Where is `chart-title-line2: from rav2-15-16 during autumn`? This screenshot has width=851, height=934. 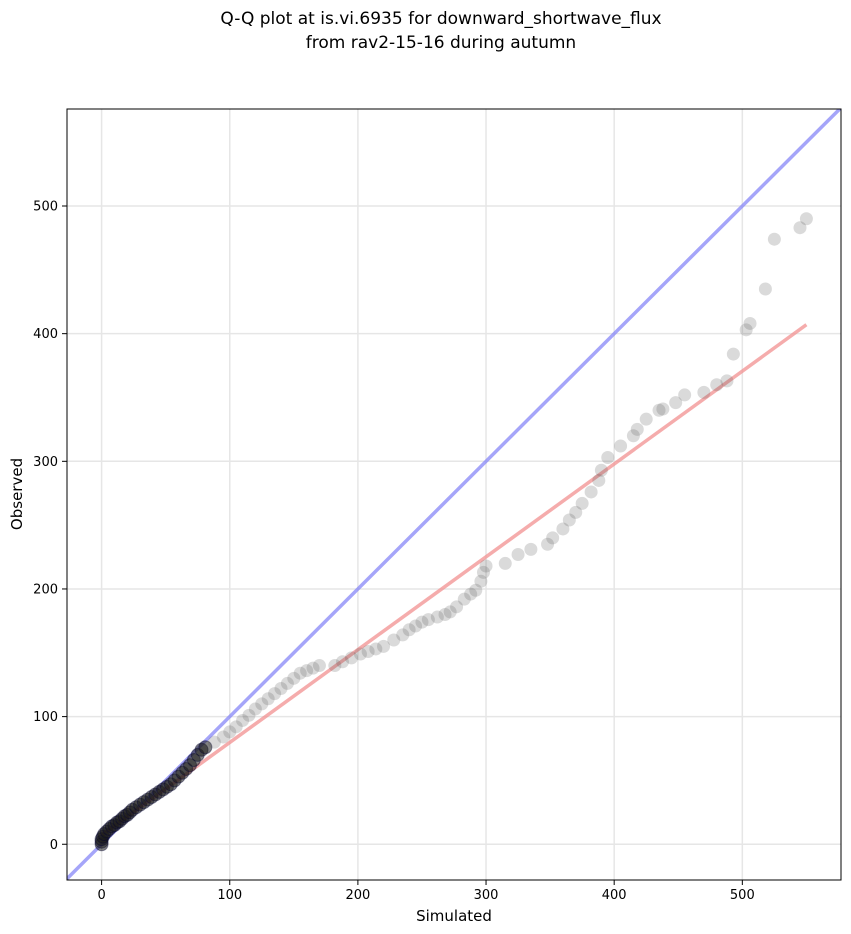 chart-title-line2: from rav2-15-16 during autumn is located at coordinates (441, 43).